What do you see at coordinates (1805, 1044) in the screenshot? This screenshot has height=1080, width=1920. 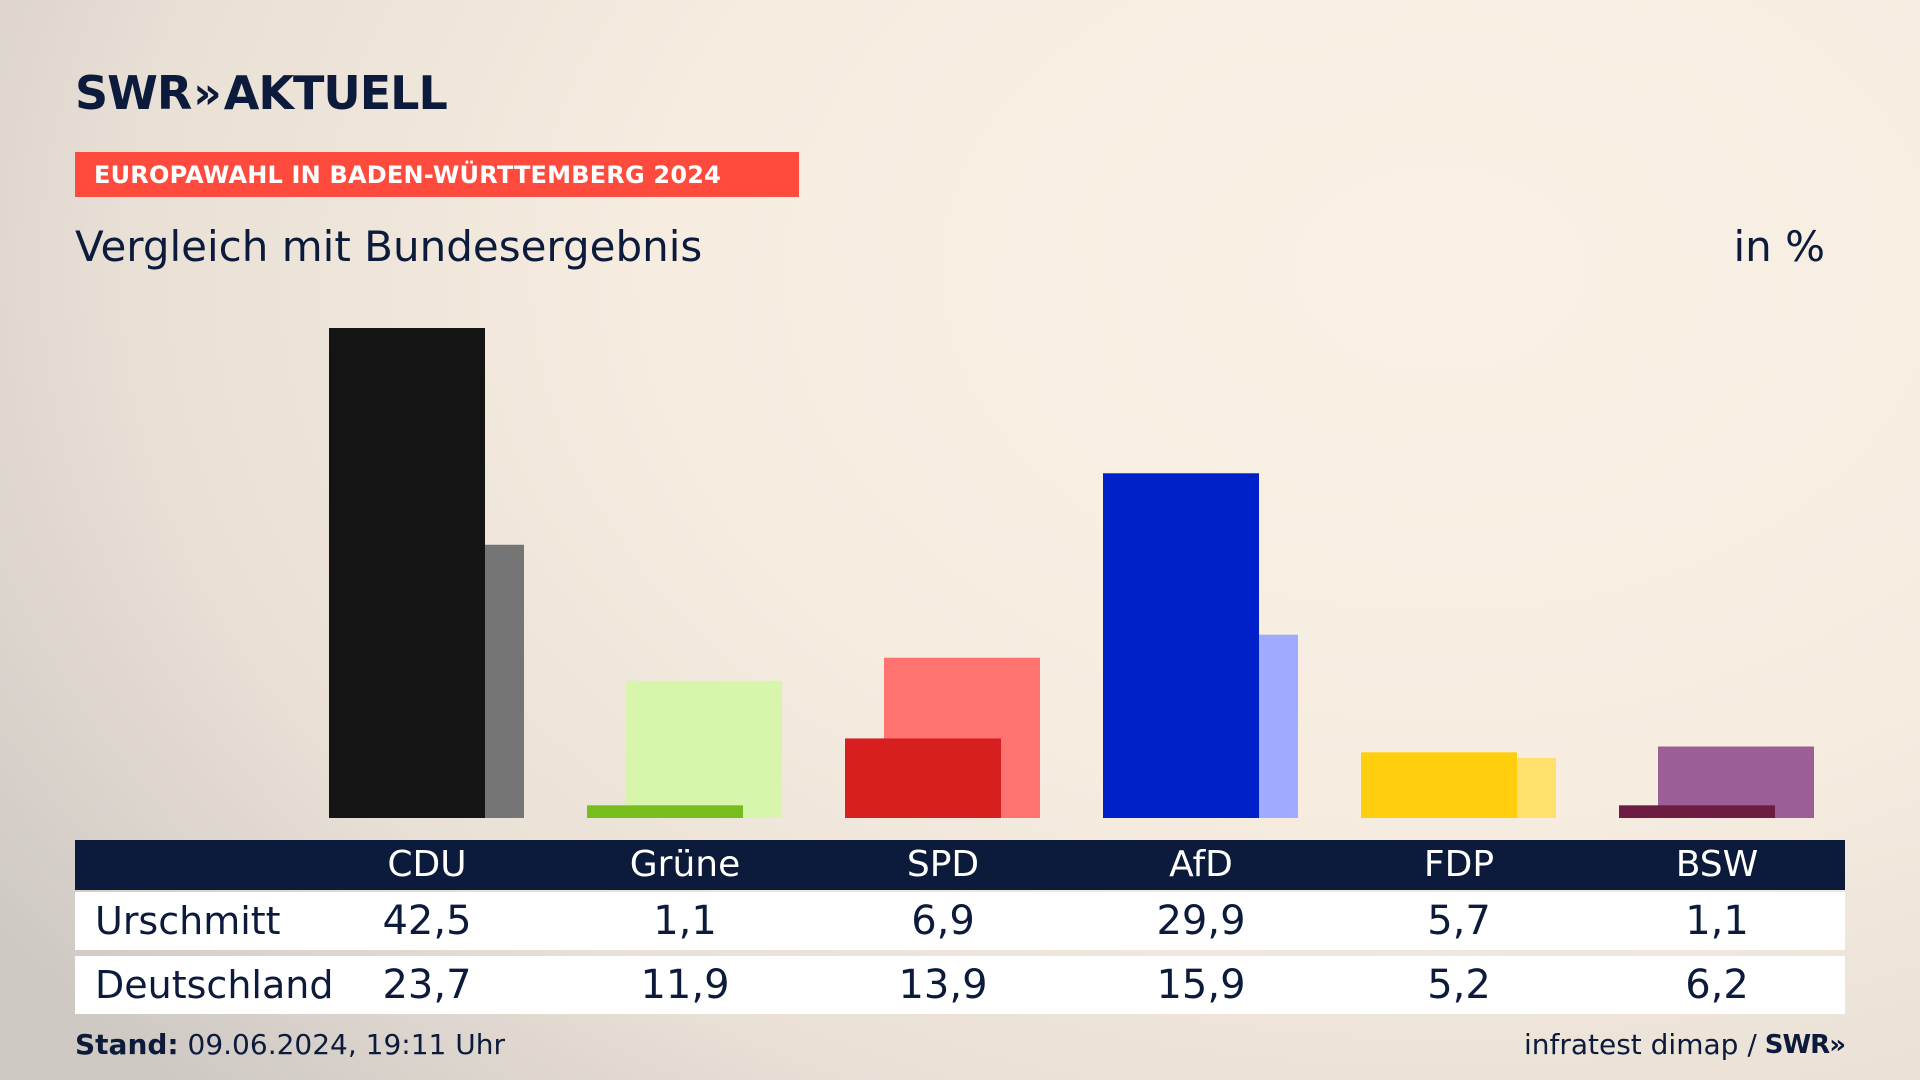 I see `swr-mini-logo: SWR»` at bounding box center [1805, 1044].